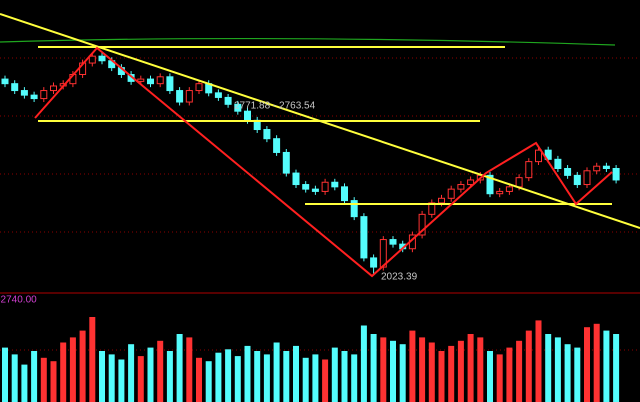 This screenshot has height=402, width=640. Describe the element at coordinates (399, 277) in the screenshot. I see `low-label: 2023.39` at that location.